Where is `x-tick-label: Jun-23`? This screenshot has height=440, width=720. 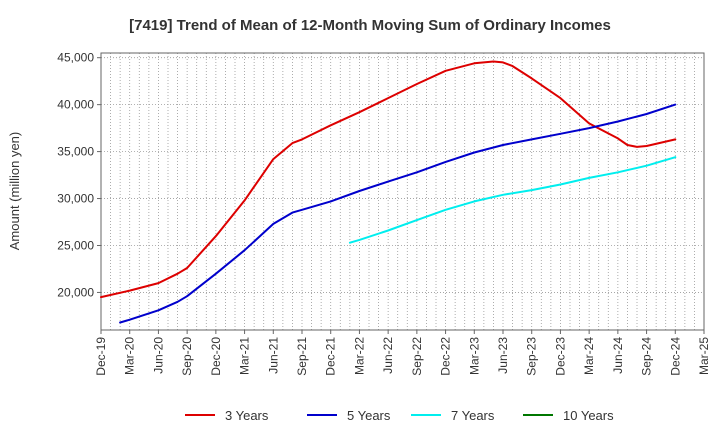
x-tick-label: Jun-23 is located at coordinates (503, 355).